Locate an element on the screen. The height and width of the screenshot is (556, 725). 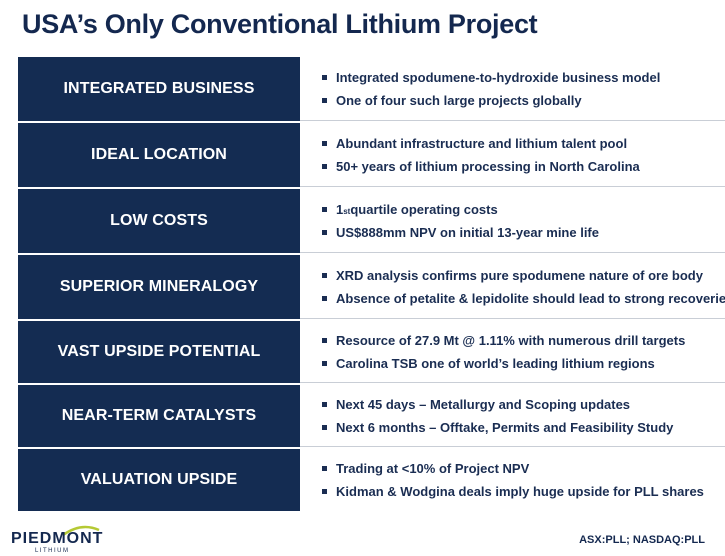
logo-subtitle: LITHIUM is located at coordinates (52, 551).